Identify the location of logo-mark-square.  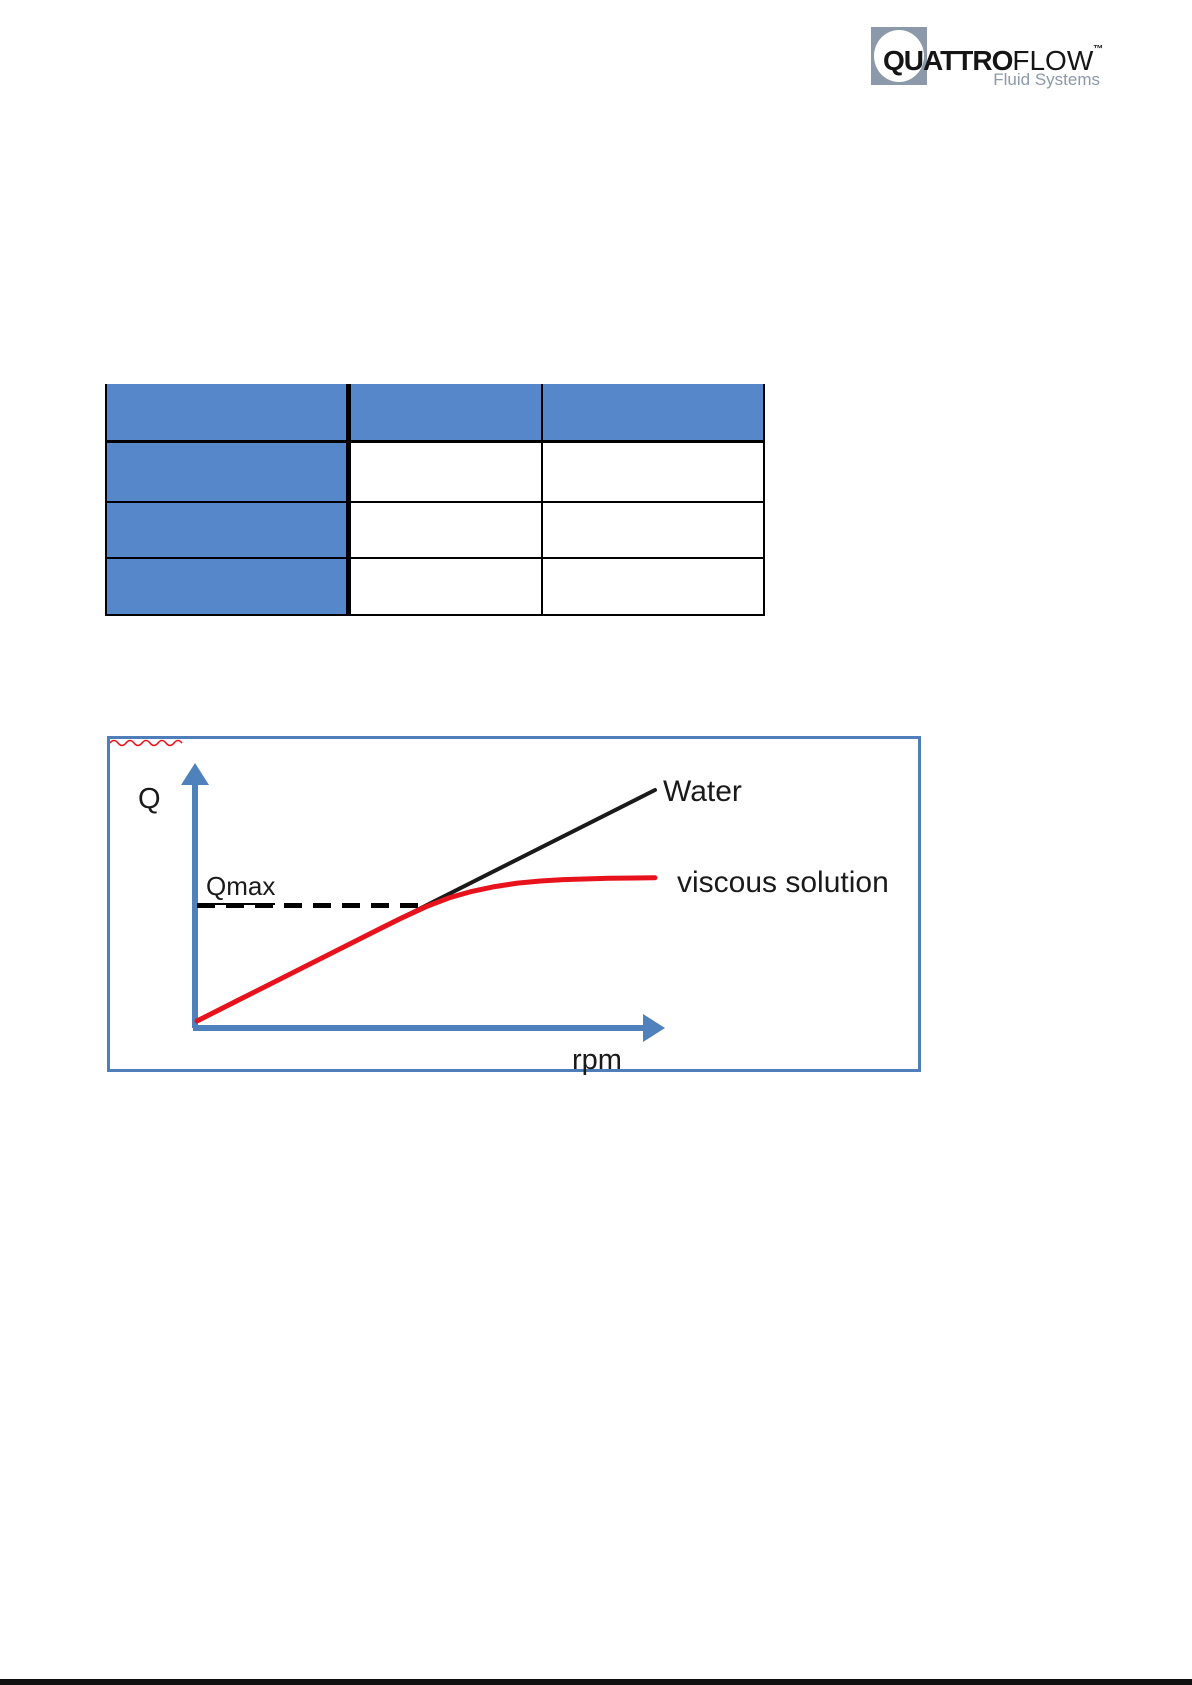
(899, 56).